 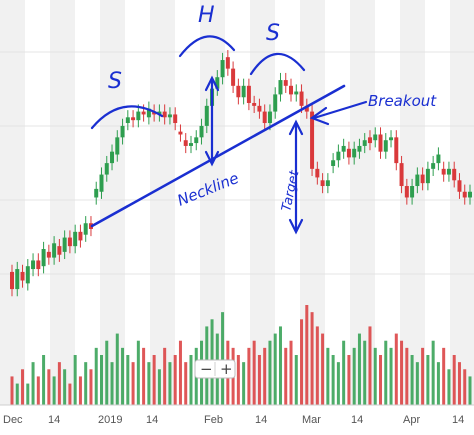 What do you see at coordinates (215, 369) in the screenshot?
I see `zoom-control: − +` at bounding box center [215, 369].